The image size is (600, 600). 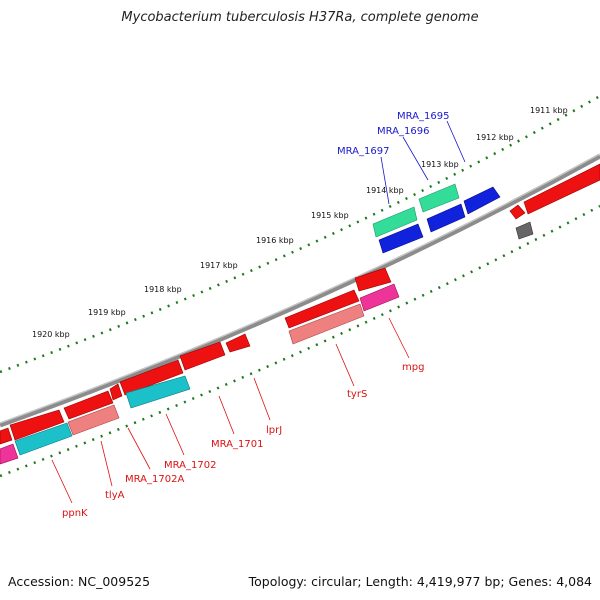 What do you see at coordinates (482, 200) in the screenshot?
I see `gene-mra1695` at bounding box center [482, 200].